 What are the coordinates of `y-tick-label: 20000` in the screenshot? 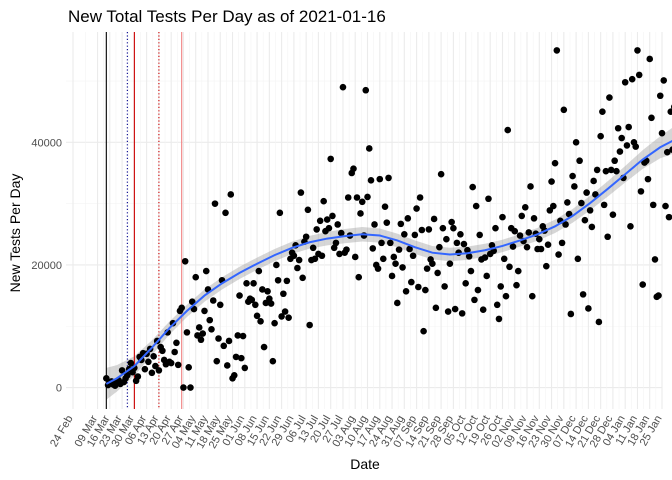 It's located at (46, 266).